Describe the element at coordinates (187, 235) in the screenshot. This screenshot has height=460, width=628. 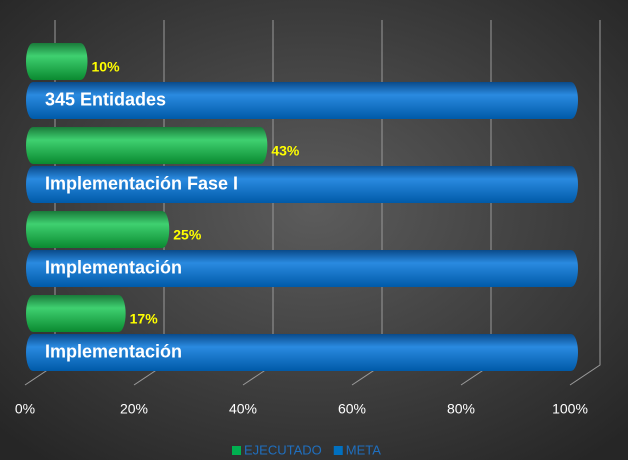
I see `value-label: 25%` at that location.